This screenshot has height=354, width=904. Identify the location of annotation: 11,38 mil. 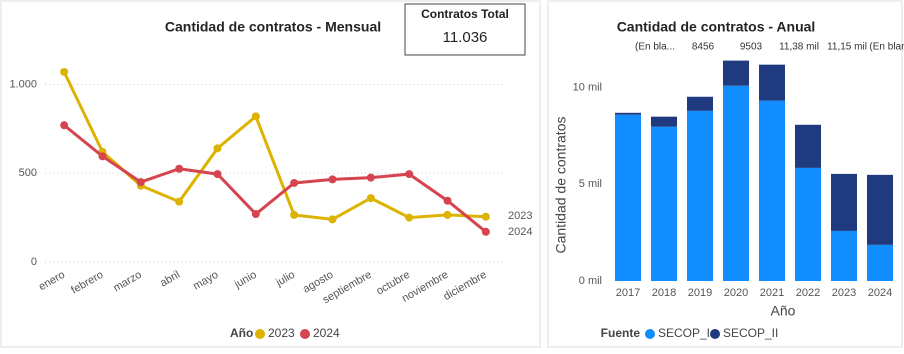
(799, 47).